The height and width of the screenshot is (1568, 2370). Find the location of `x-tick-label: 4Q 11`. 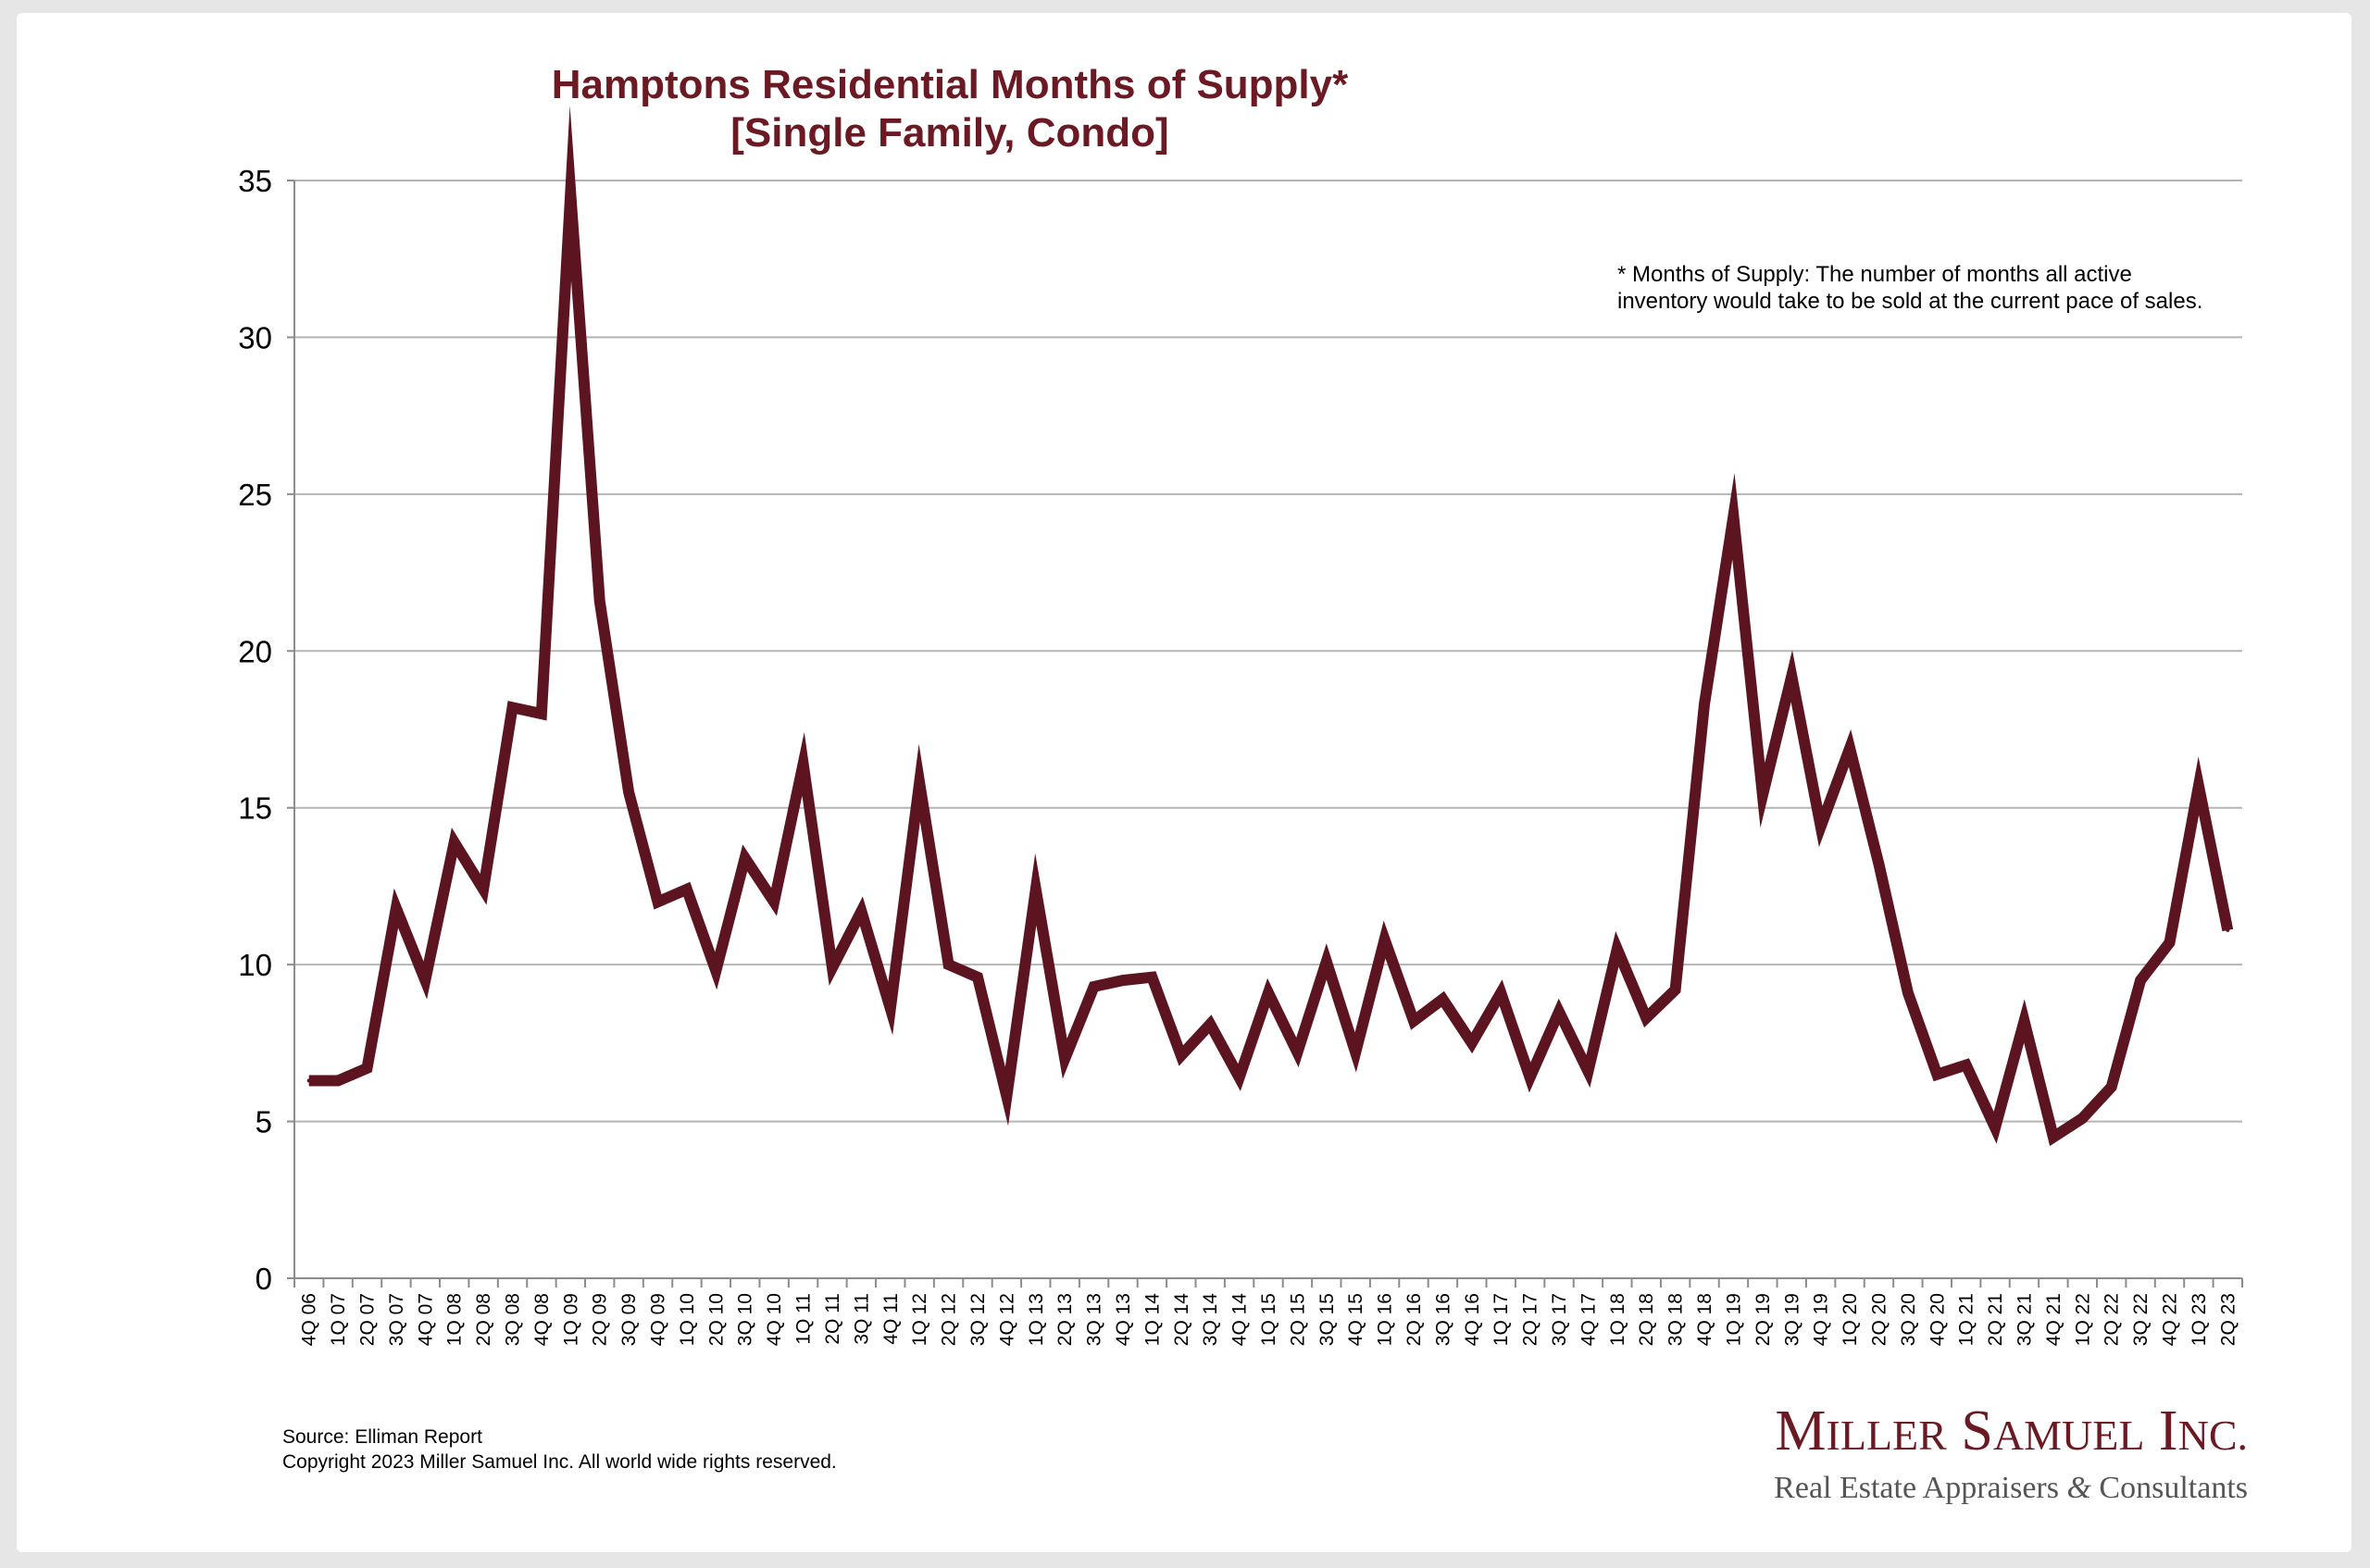

x-tick-label: 4Q 11 is located at coordinates (891, 1319).